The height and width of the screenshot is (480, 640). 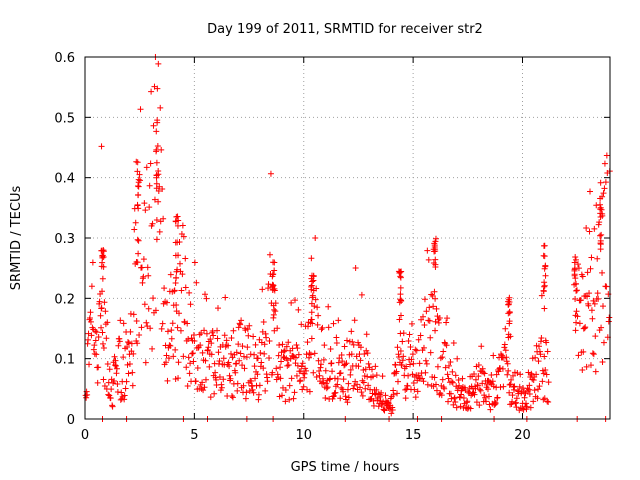 What do you see at coordinates (64, 118) in the screenshot?
I see `y-tick-label: 0.5` at bounding box center [64, 118].